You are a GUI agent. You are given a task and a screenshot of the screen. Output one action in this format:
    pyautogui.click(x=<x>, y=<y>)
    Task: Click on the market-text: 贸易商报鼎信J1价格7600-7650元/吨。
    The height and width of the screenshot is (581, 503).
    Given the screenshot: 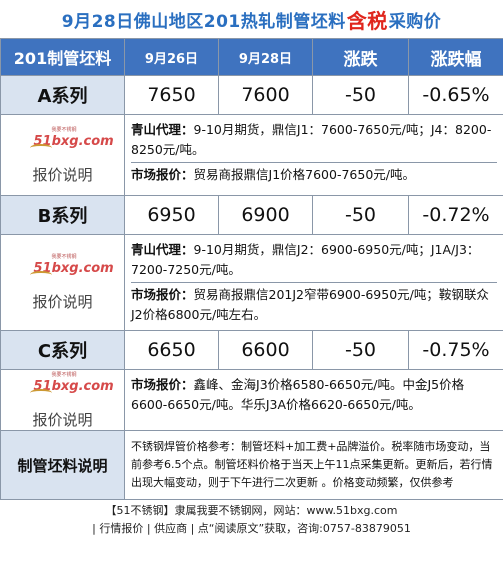 What is the action you would take?
    pyautogui.click(x=304, y=174)
    